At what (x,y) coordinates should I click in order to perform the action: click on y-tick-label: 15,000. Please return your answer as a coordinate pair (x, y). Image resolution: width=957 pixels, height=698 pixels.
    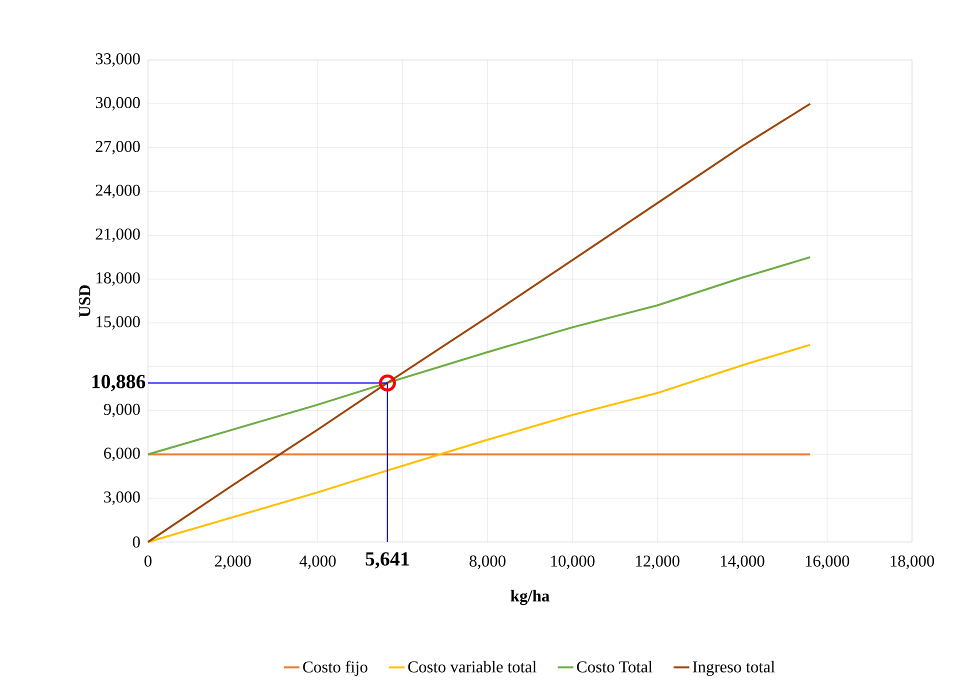
    Looking at the image, I should click on (118, 323).